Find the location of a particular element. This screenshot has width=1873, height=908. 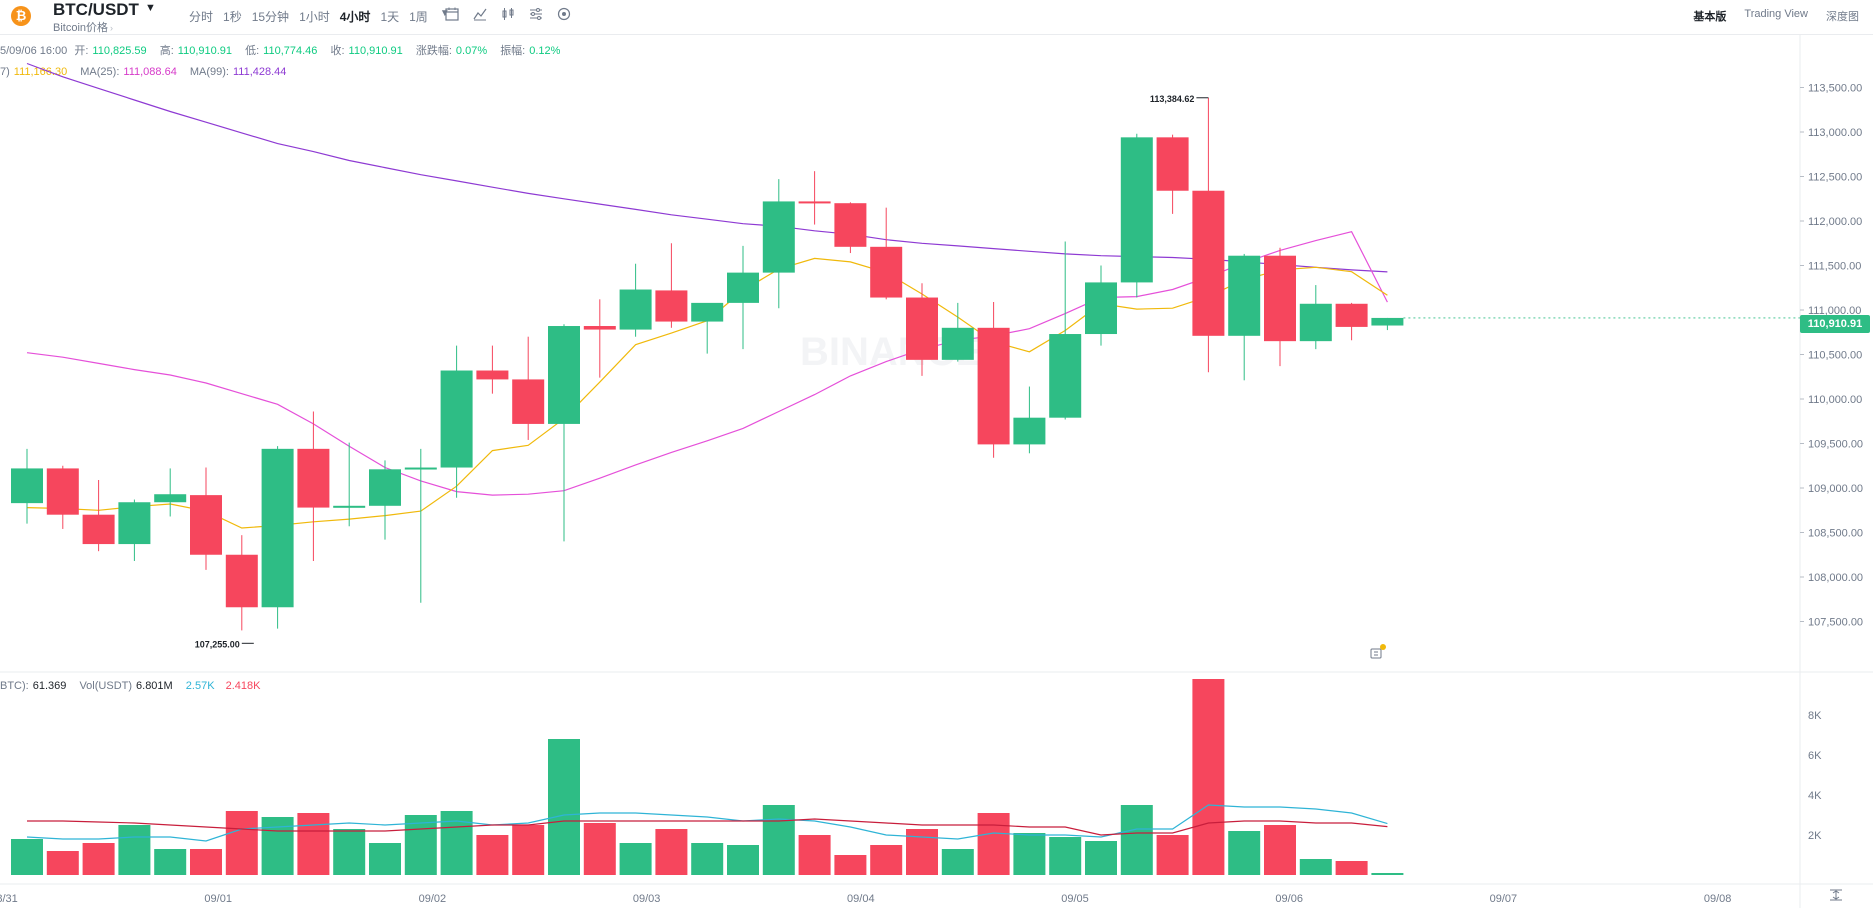

legend-low-value: 110,774.46 is located at coordinates (290, 51).